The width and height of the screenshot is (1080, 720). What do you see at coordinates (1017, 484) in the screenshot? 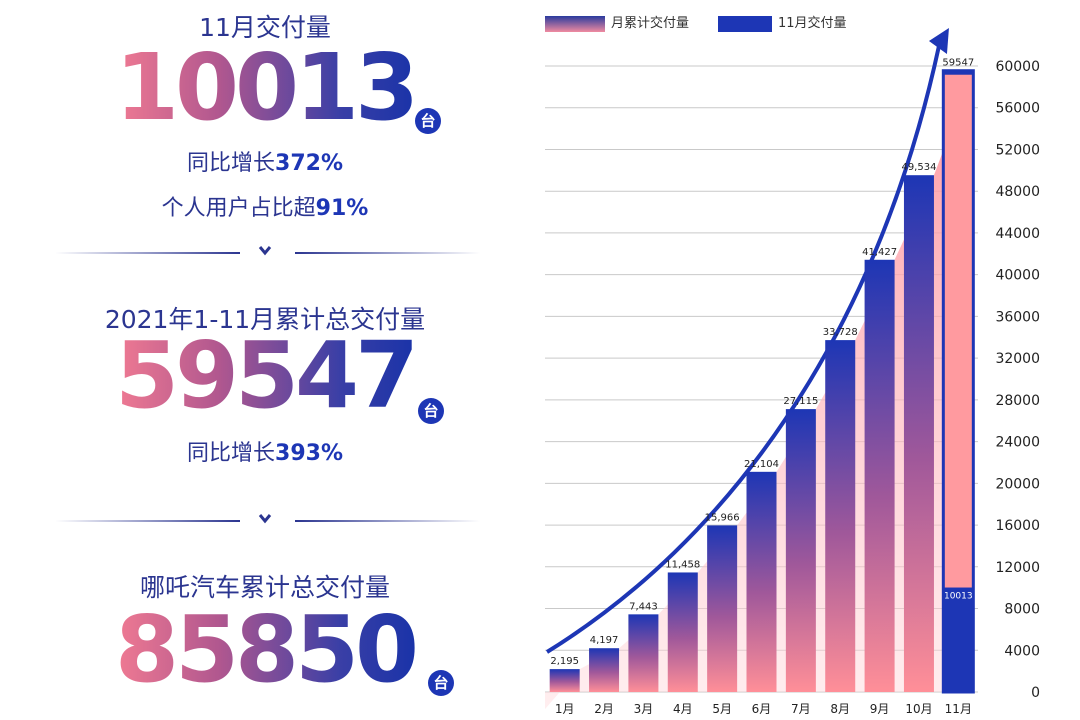
I see `y-tick-label: 20000` at bounding box center [1017, 484].